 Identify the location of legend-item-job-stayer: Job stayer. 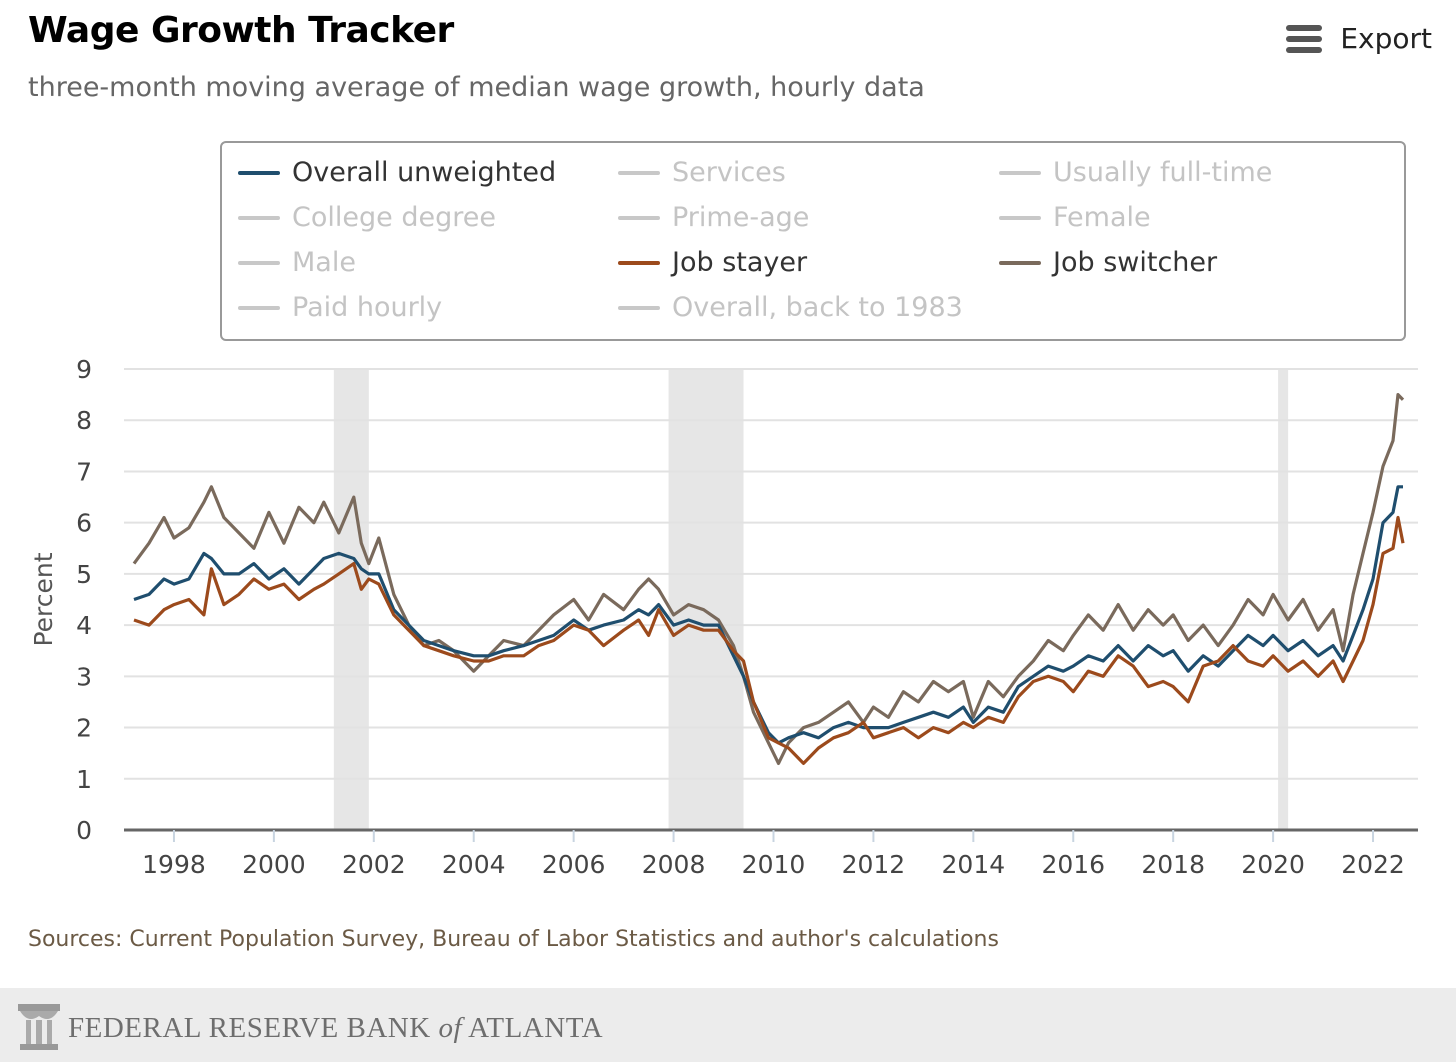
(712, 262).